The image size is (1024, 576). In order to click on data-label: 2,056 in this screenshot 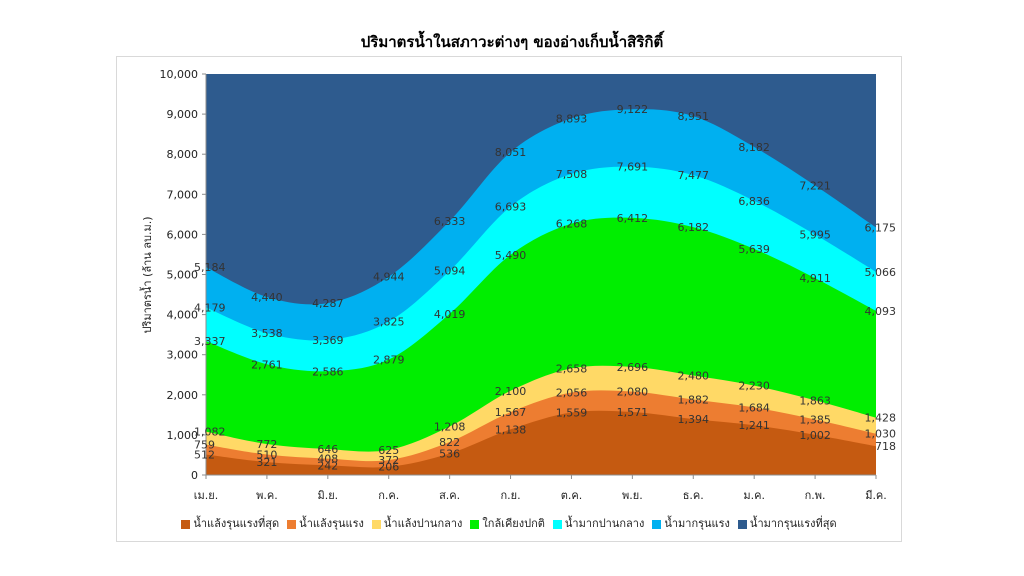, I will do `click(572, 393)`.